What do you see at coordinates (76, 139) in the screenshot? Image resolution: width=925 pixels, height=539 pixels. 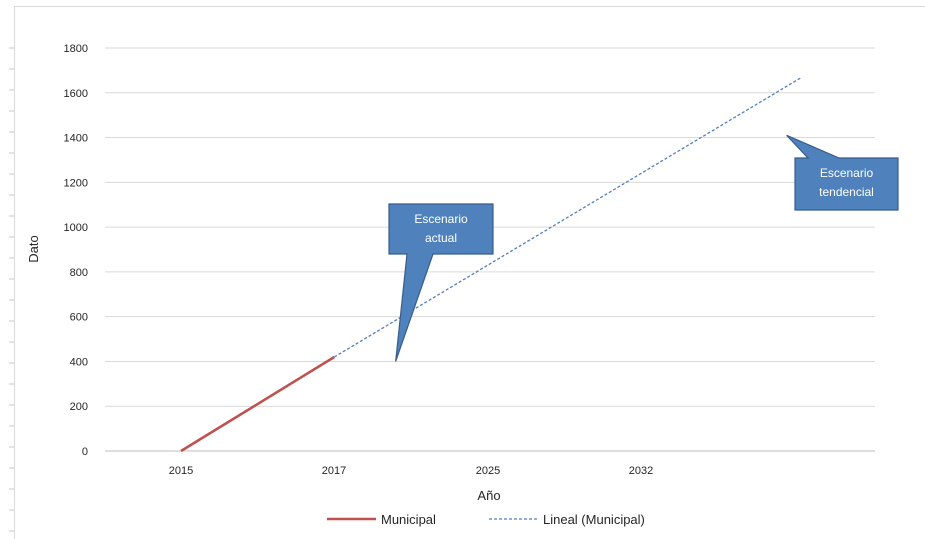 I see `y-tick-label: 1400` at bounding box center [76, 139].